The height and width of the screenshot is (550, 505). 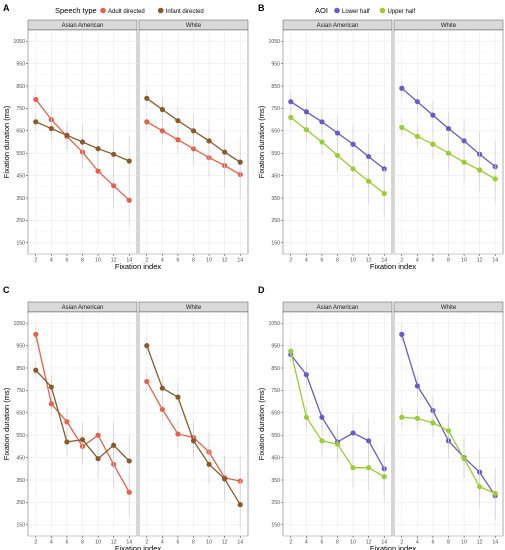 I want to click on y-axis-title: Fixation duration (ms), so click(x=6, y=141).